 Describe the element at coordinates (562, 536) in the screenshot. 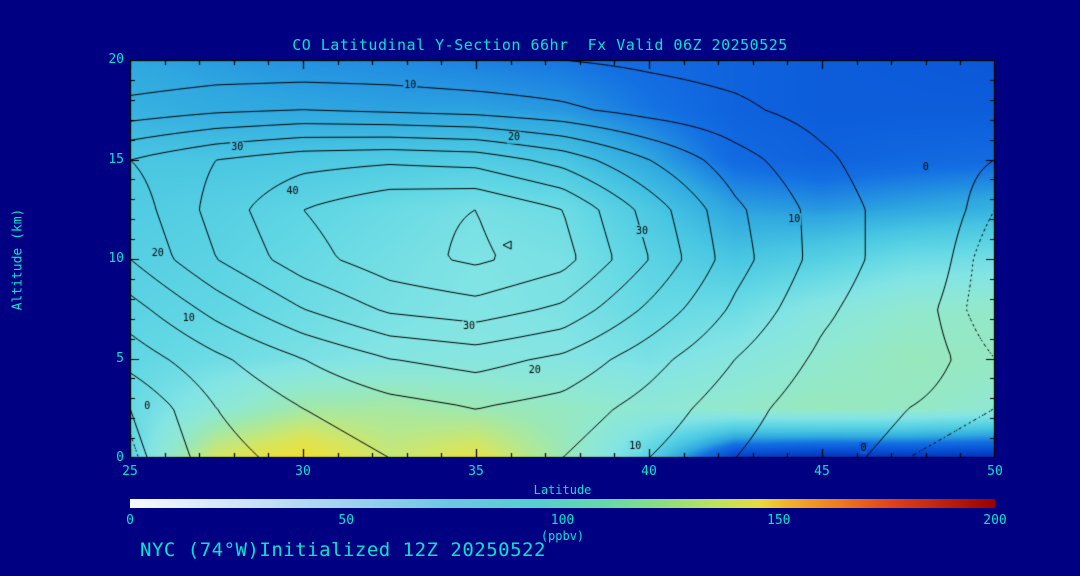

I see `colorbar-unit-label: (ppbv)` at that location.